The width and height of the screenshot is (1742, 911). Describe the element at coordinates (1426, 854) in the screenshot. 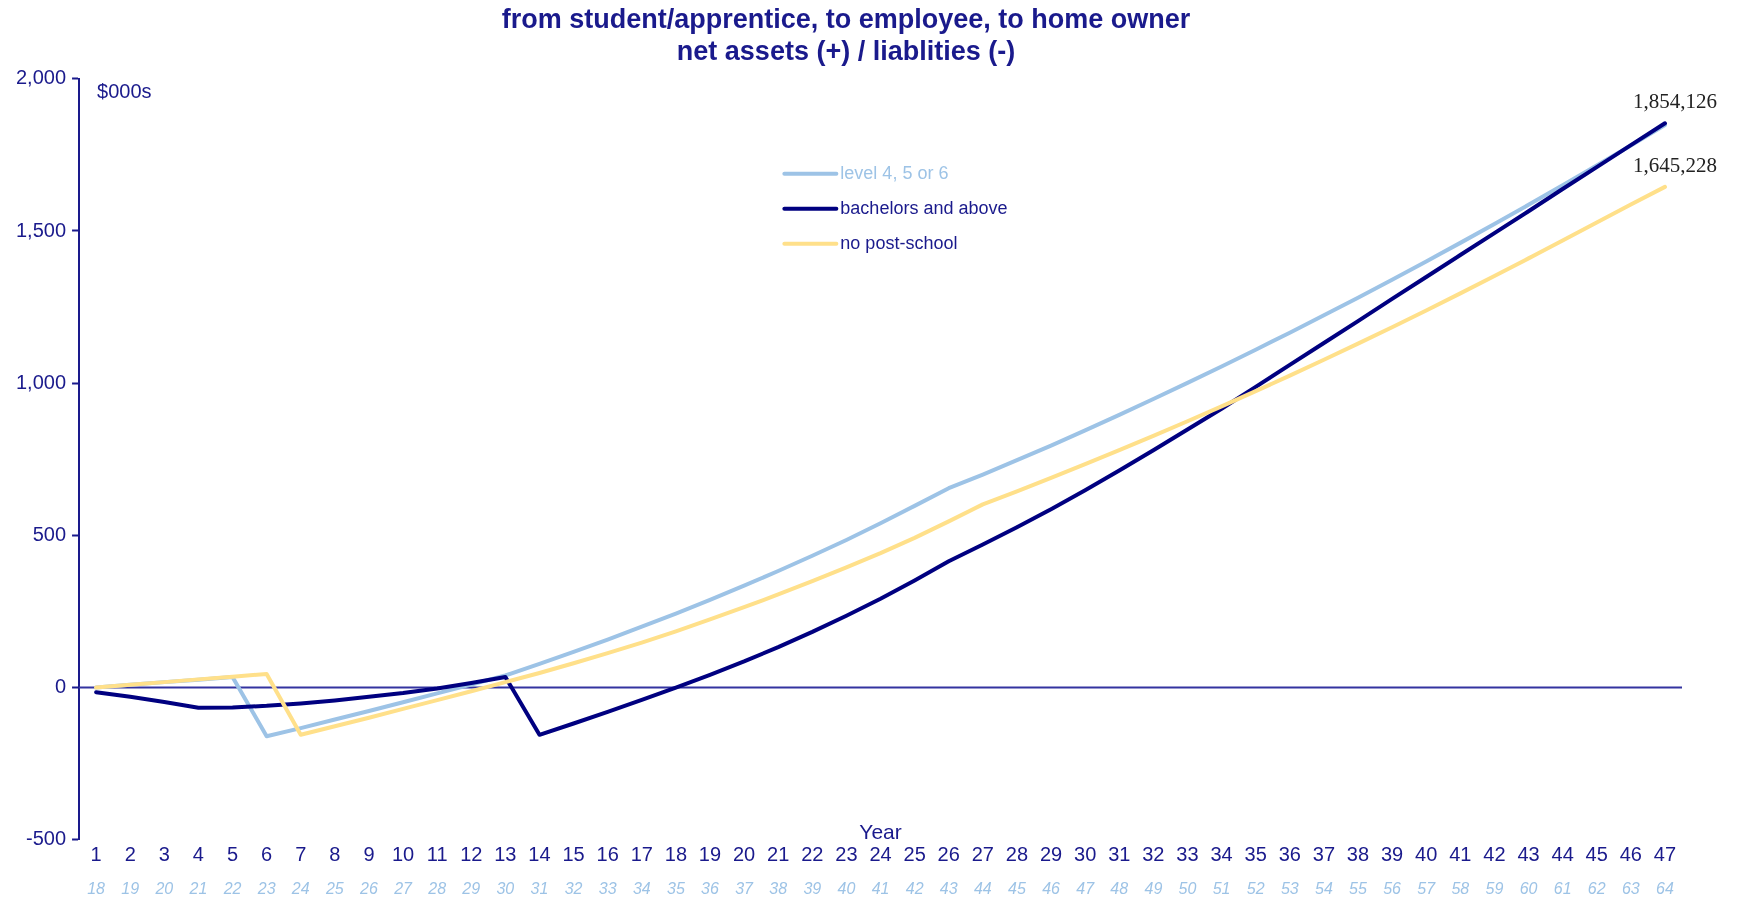

I see `x-tick-label: 40` at that location.